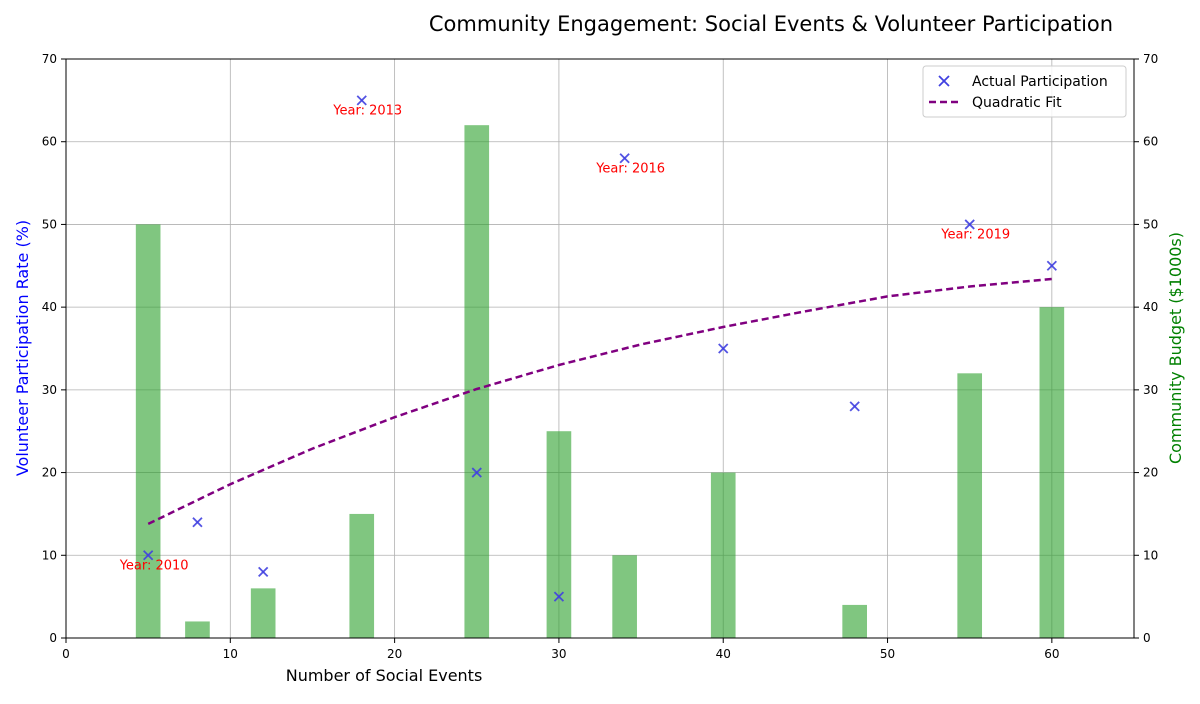 Image resolution: width=1200 pixels, height=704 pixels. Describe the element at coordinates (367, 110) in the screenshot. I see `year-annotation: Year: 2013` at that location.